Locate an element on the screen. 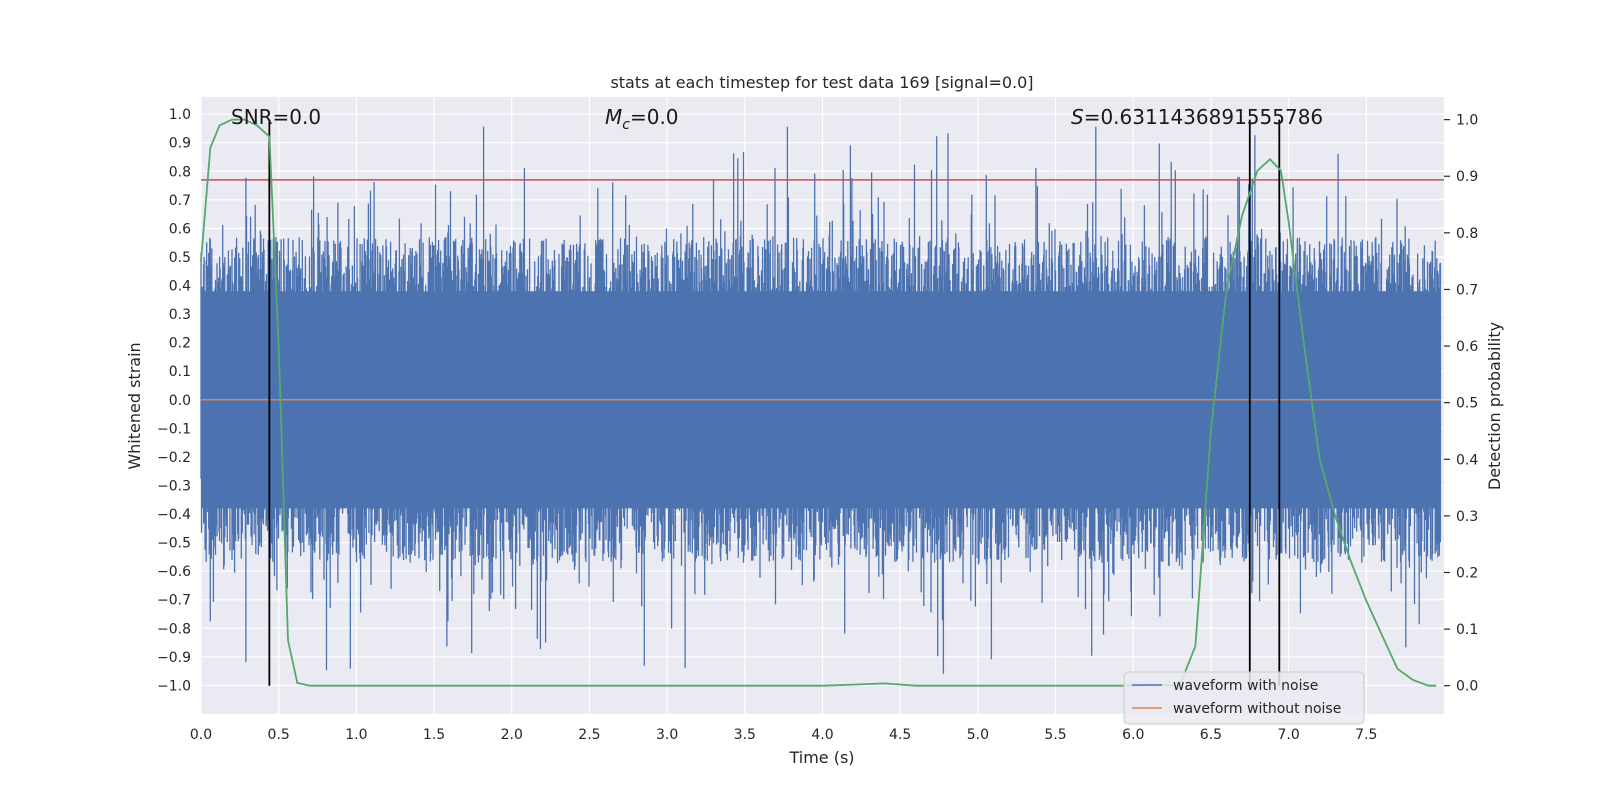 This screenshot has width=1600, height=800. y-right-tick-label: 0.7 is located at coordinates (1467, 290).